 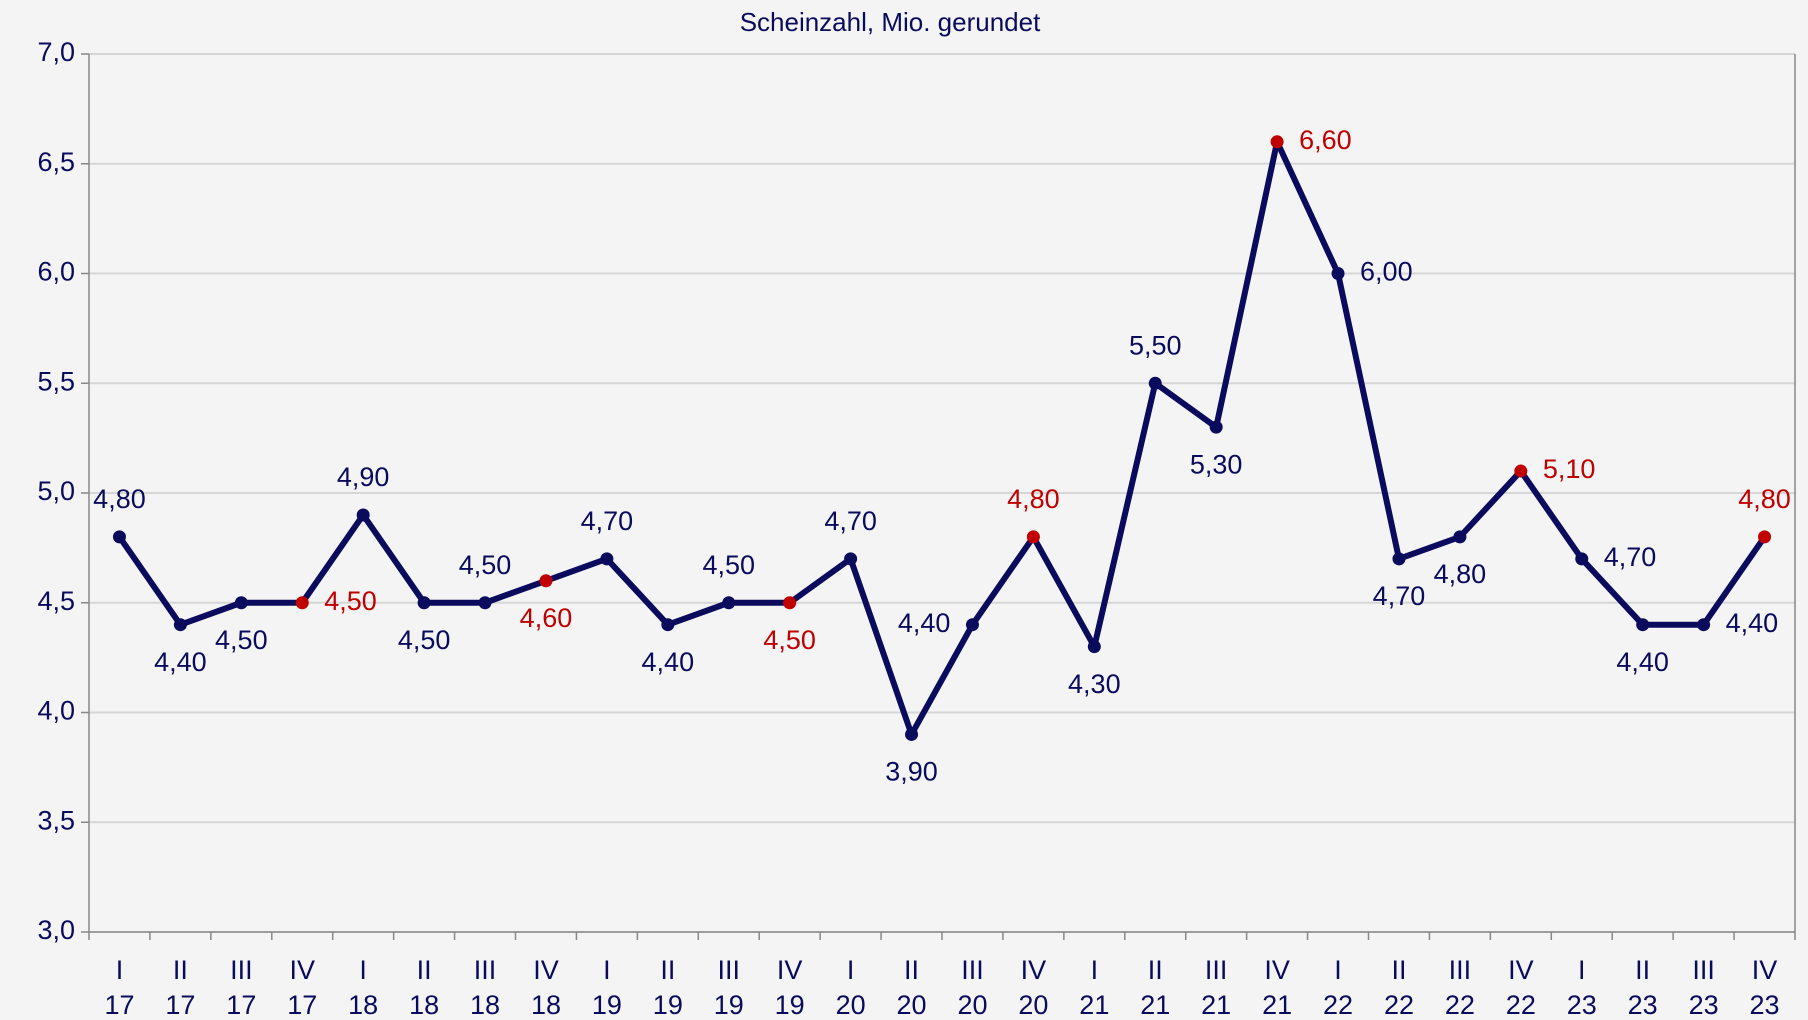 What do you see at coordinates (890, 22) in the screenshot?
I see `chart-title: Scheinzahl, Mio. gerundet` at bounding box center [890, 22].